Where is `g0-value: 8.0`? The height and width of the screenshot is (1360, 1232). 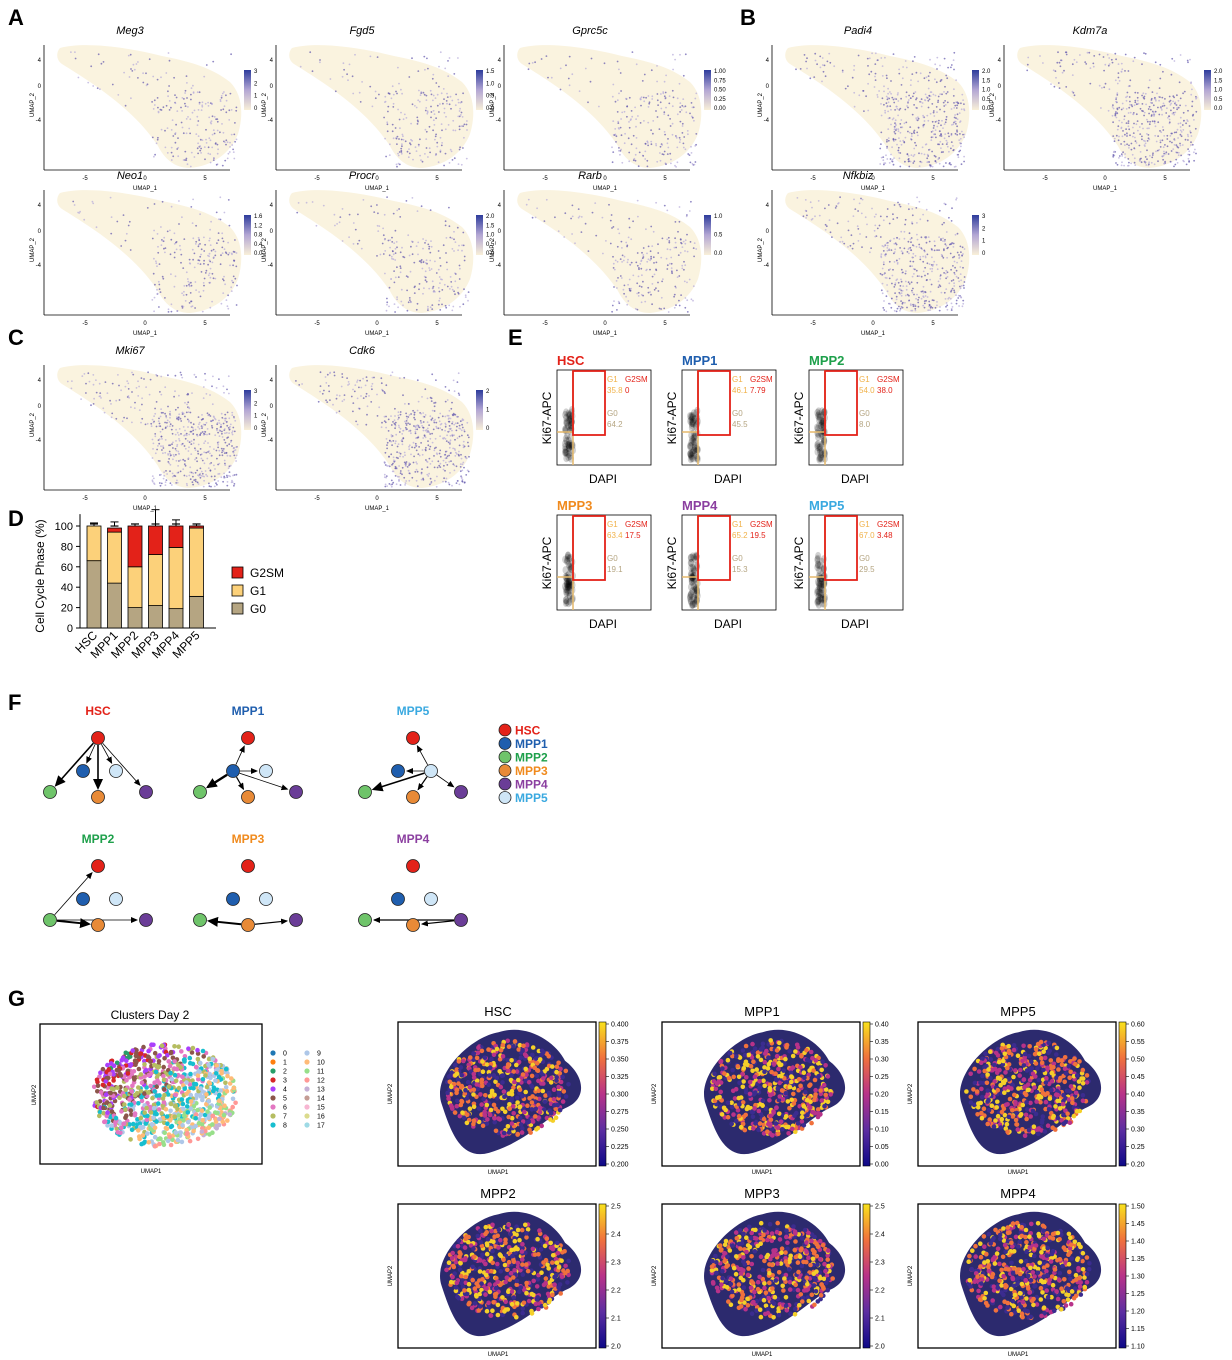 g0-value: 8.0 is located at coordinates (865, 424).